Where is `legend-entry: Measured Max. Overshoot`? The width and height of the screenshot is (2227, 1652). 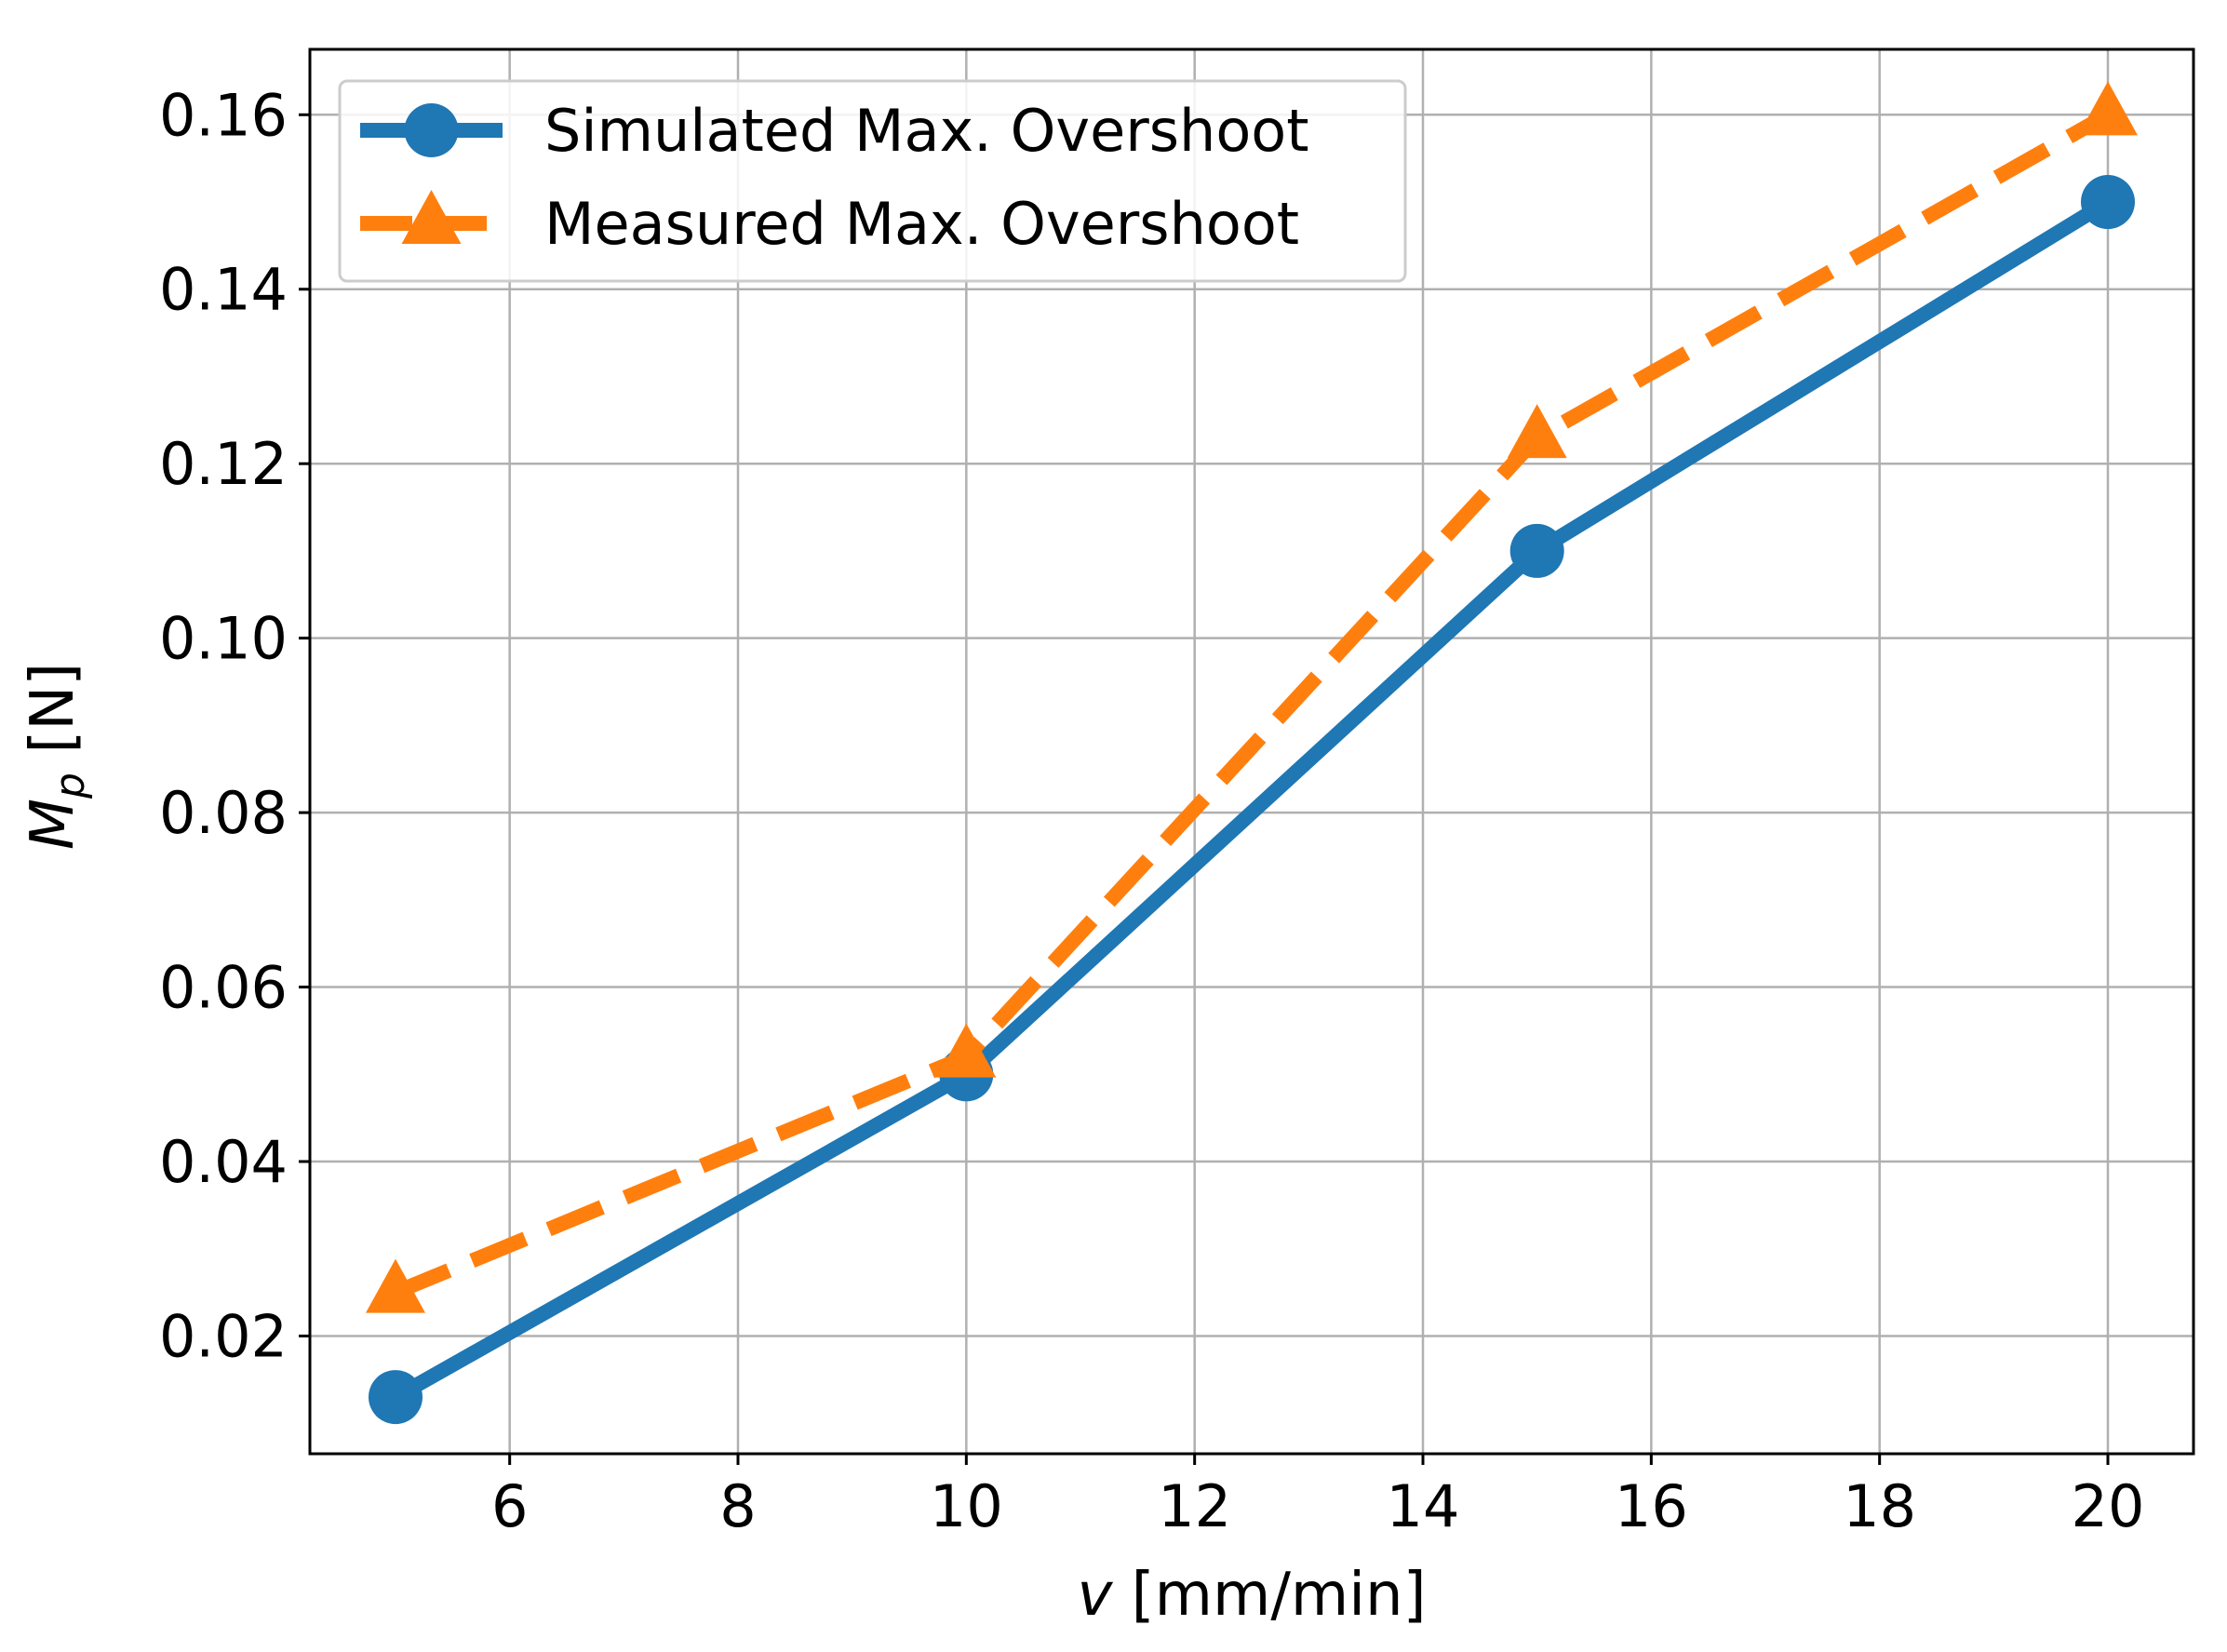
legend-entry: Measured Max. Overshoot is located at coordinates (829, 224).